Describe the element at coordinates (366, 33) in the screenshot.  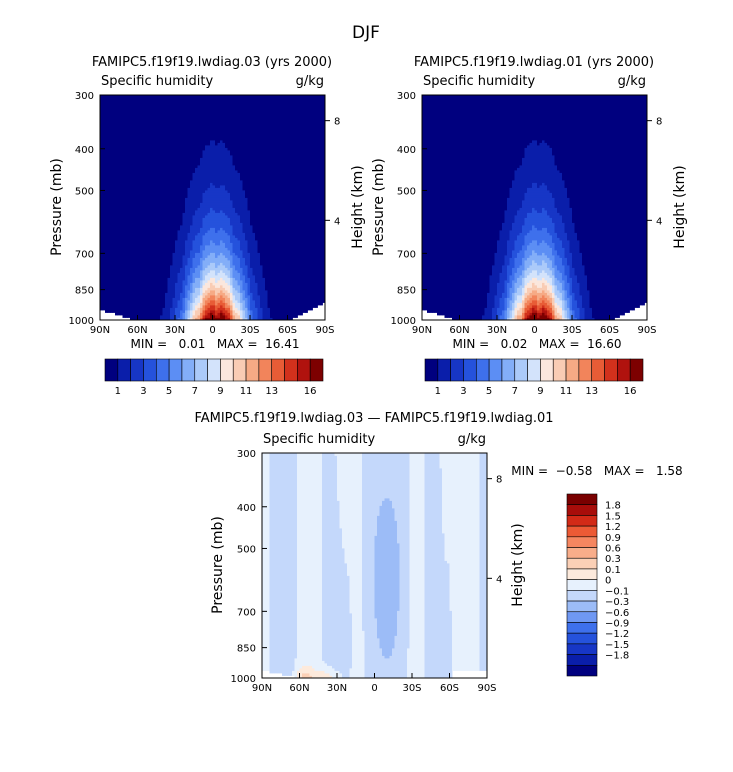
I see `figure-title: DJF` at that location.